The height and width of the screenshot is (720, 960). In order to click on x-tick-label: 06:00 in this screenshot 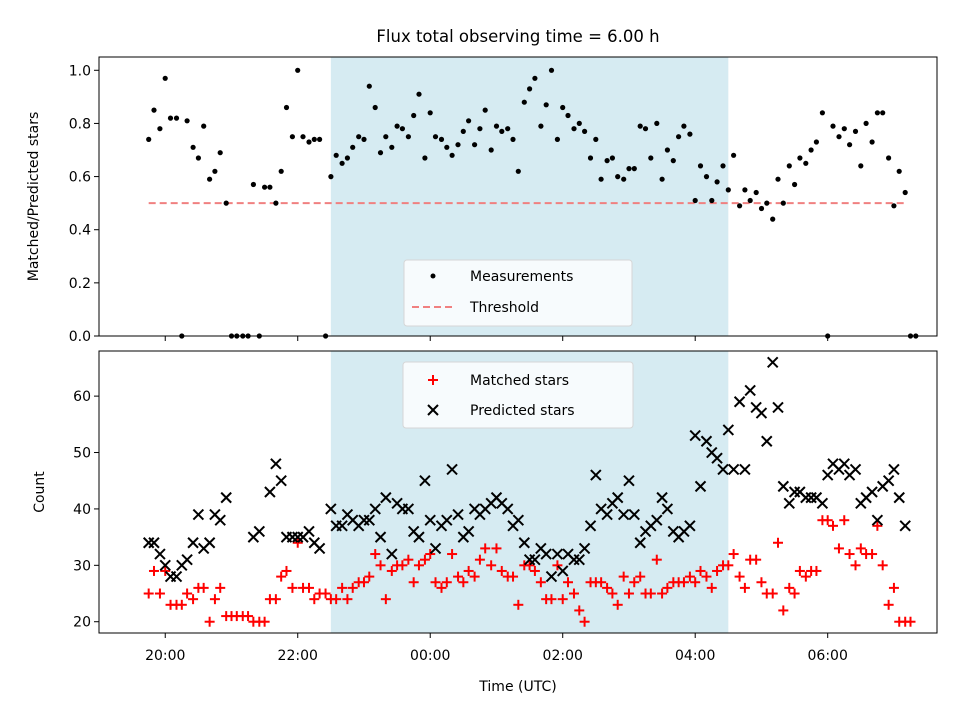, I will do `click(828, 656)`.